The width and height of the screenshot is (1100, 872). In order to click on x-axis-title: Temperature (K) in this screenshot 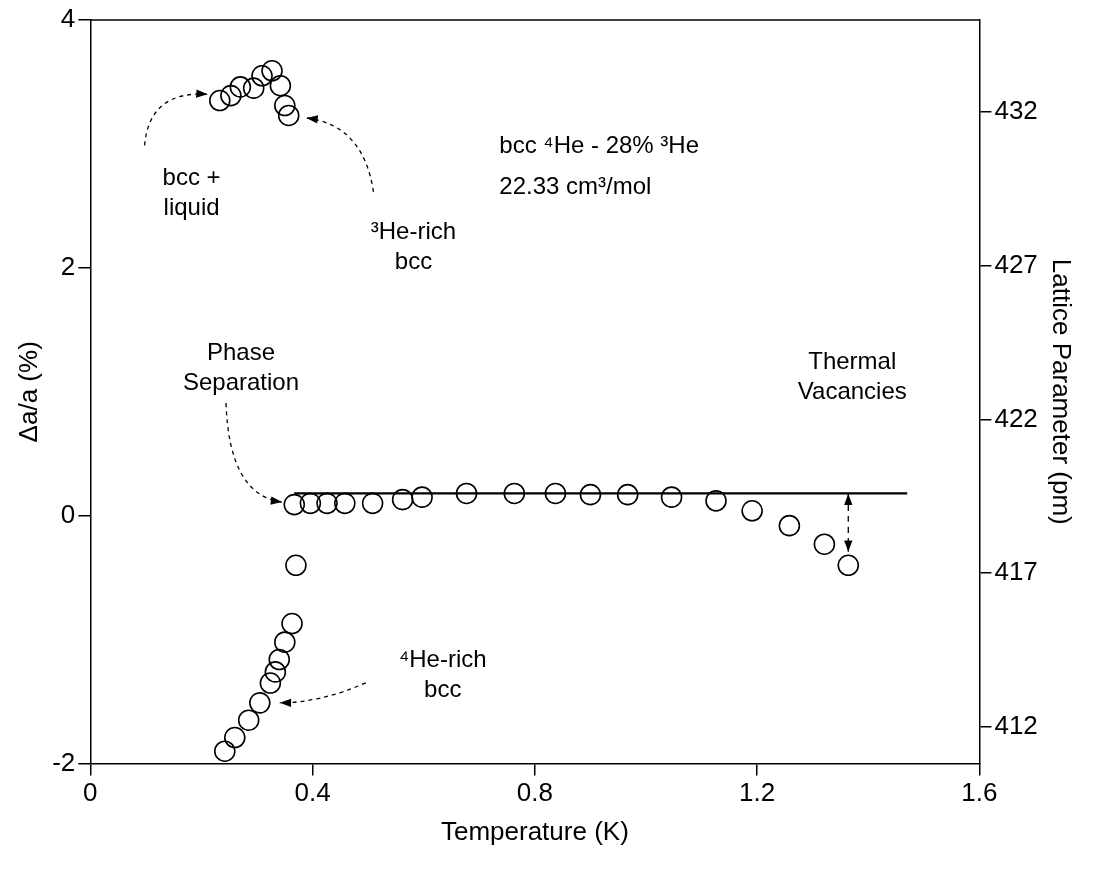, I will do `click(534, 830)`.